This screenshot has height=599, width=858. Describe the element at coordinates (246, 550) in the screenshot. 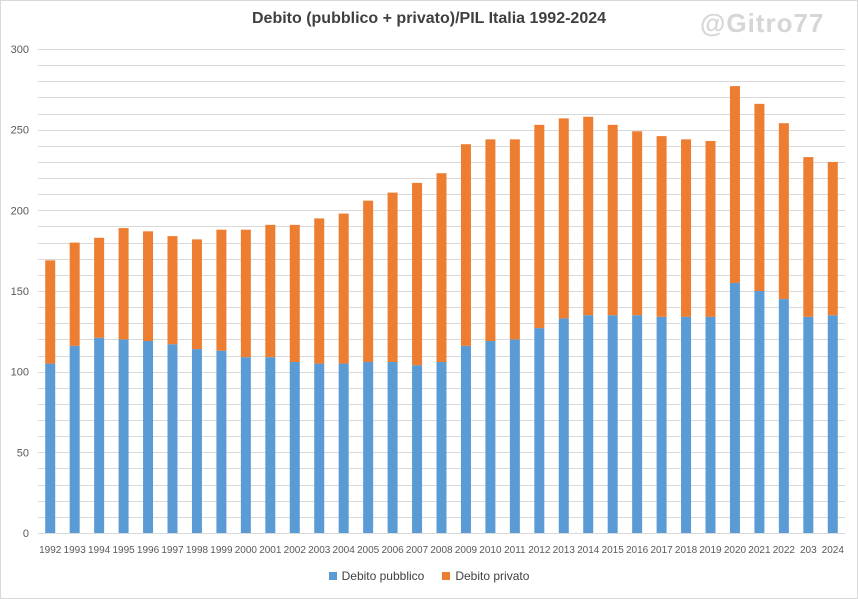

I see `x-tick-label: 2000` at that location.